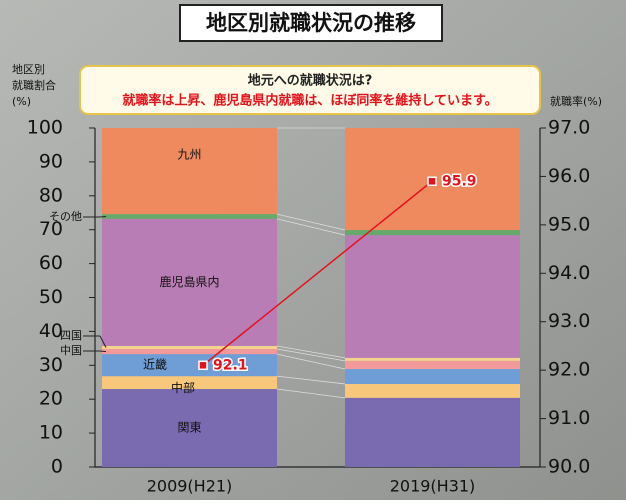 Image resolution: width=626 pixels, height=504 pixels. Describe the element at coordinates (189, 155) in the screenshot. I see `series-label: 九州` at that location.